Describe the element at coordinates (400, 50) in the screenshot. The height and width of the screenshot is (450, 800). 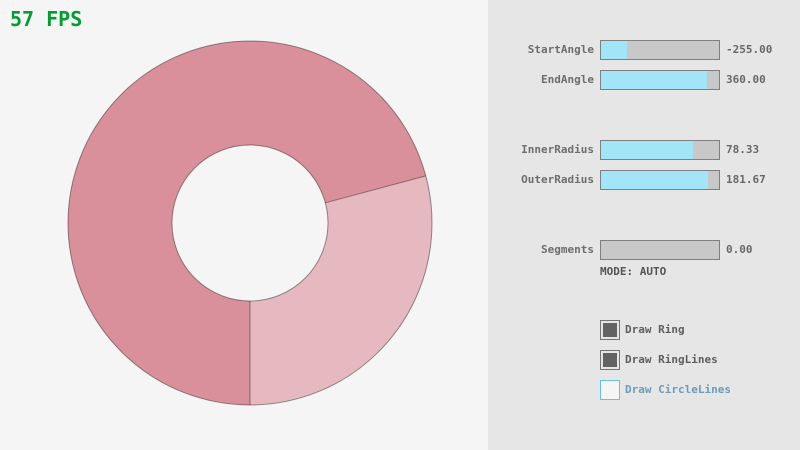
I see `slider-row-startangle: StartAngle -255.00` at that location.